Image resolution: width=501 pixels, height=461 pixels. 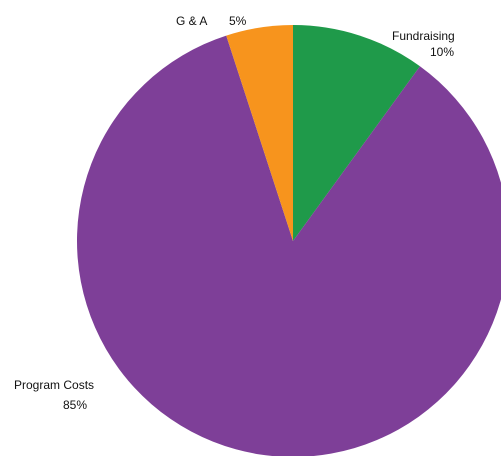 What do you see at coordinates (238, 21) in the screenshot?
I see `slice-value-ga: 5%` at bounding box center [238, 21].